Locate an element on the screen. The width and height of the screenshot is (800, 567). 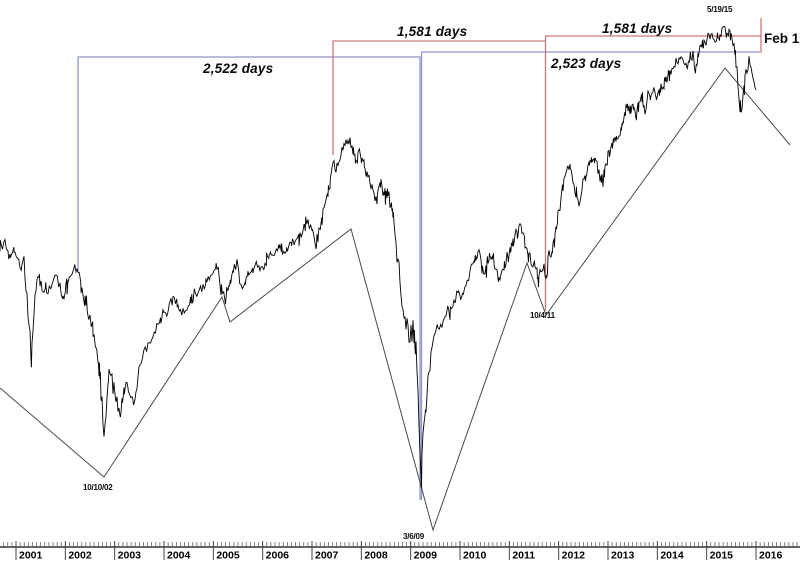
x-tick-label: 2012 is located at coordinates (574, 556).